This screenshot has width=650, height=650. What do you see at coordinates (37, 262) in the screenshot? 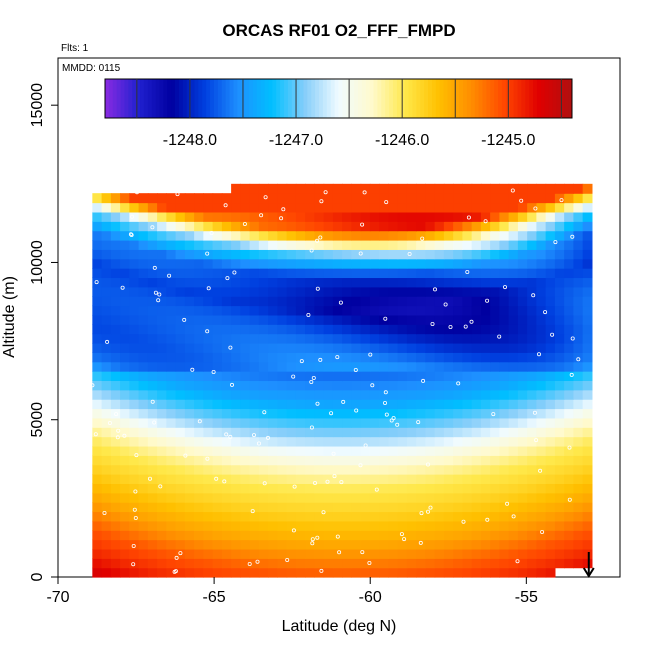
I see `y-tick-label: 10000` at bounding box center [37, 262].